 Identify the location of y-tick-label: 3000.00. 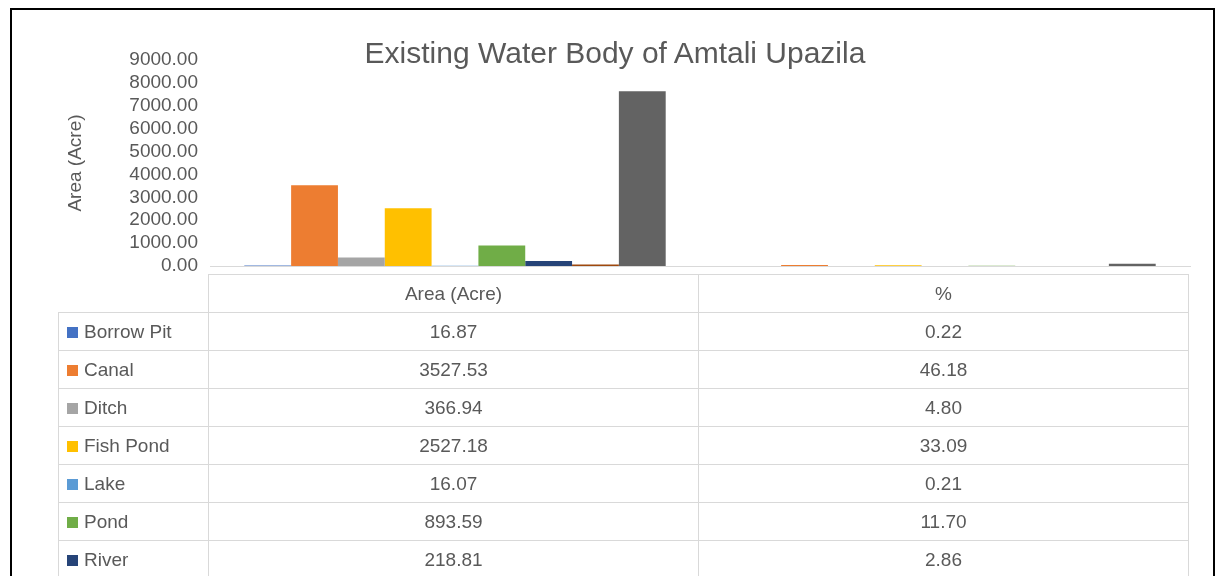
(163, 196).